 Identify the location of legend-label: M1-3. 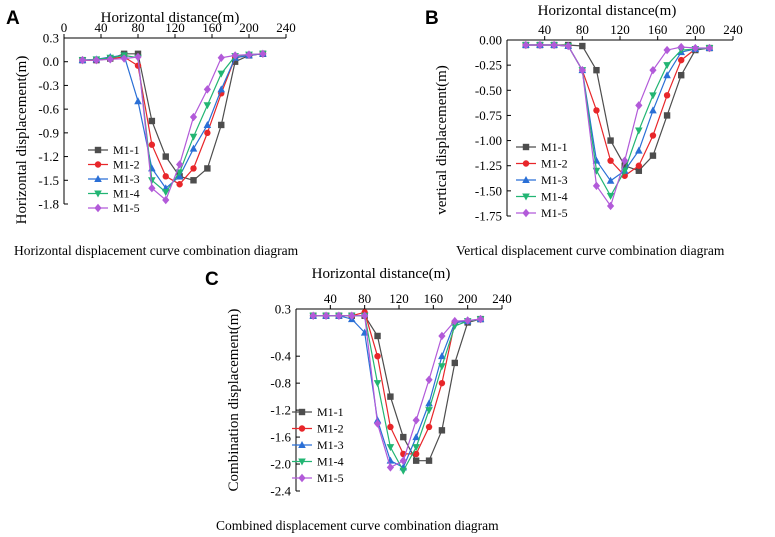
(554, 180).